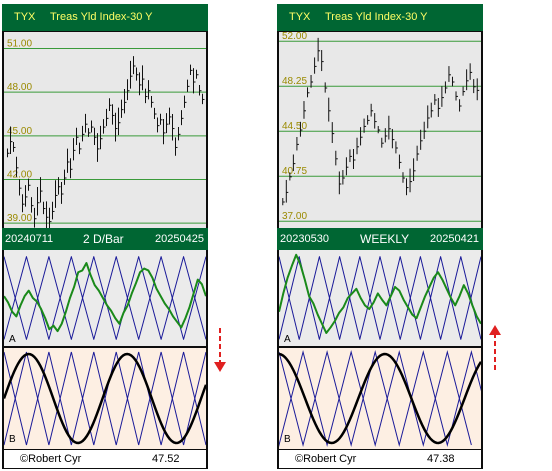  I want to click on end-date: 20250425, so click(179, 239).